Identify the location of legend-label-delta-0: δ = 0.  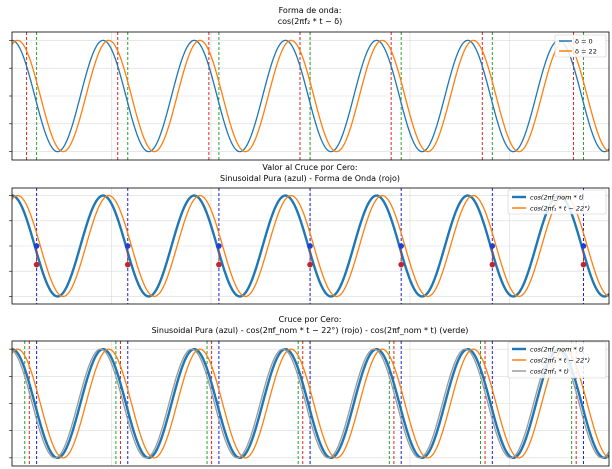
(584, 42).